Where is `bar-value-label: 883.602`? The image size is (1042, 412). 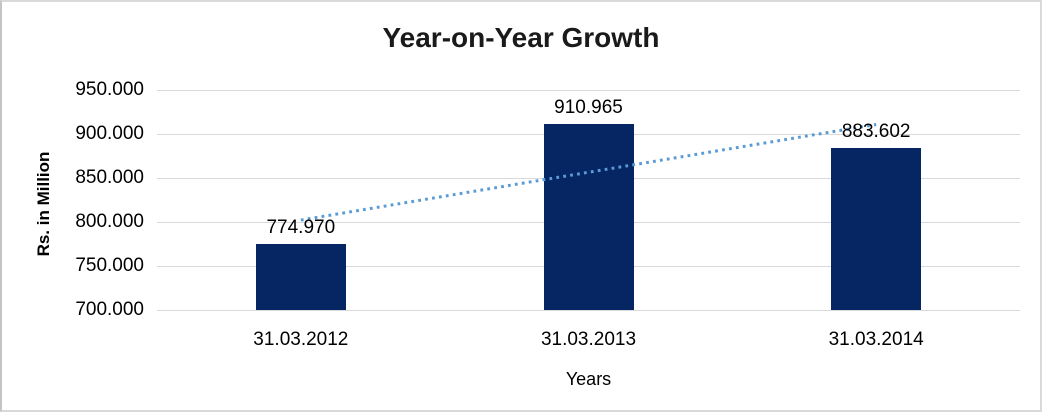 bar-value-label: 883.602 is located at coordinates (876, 132).